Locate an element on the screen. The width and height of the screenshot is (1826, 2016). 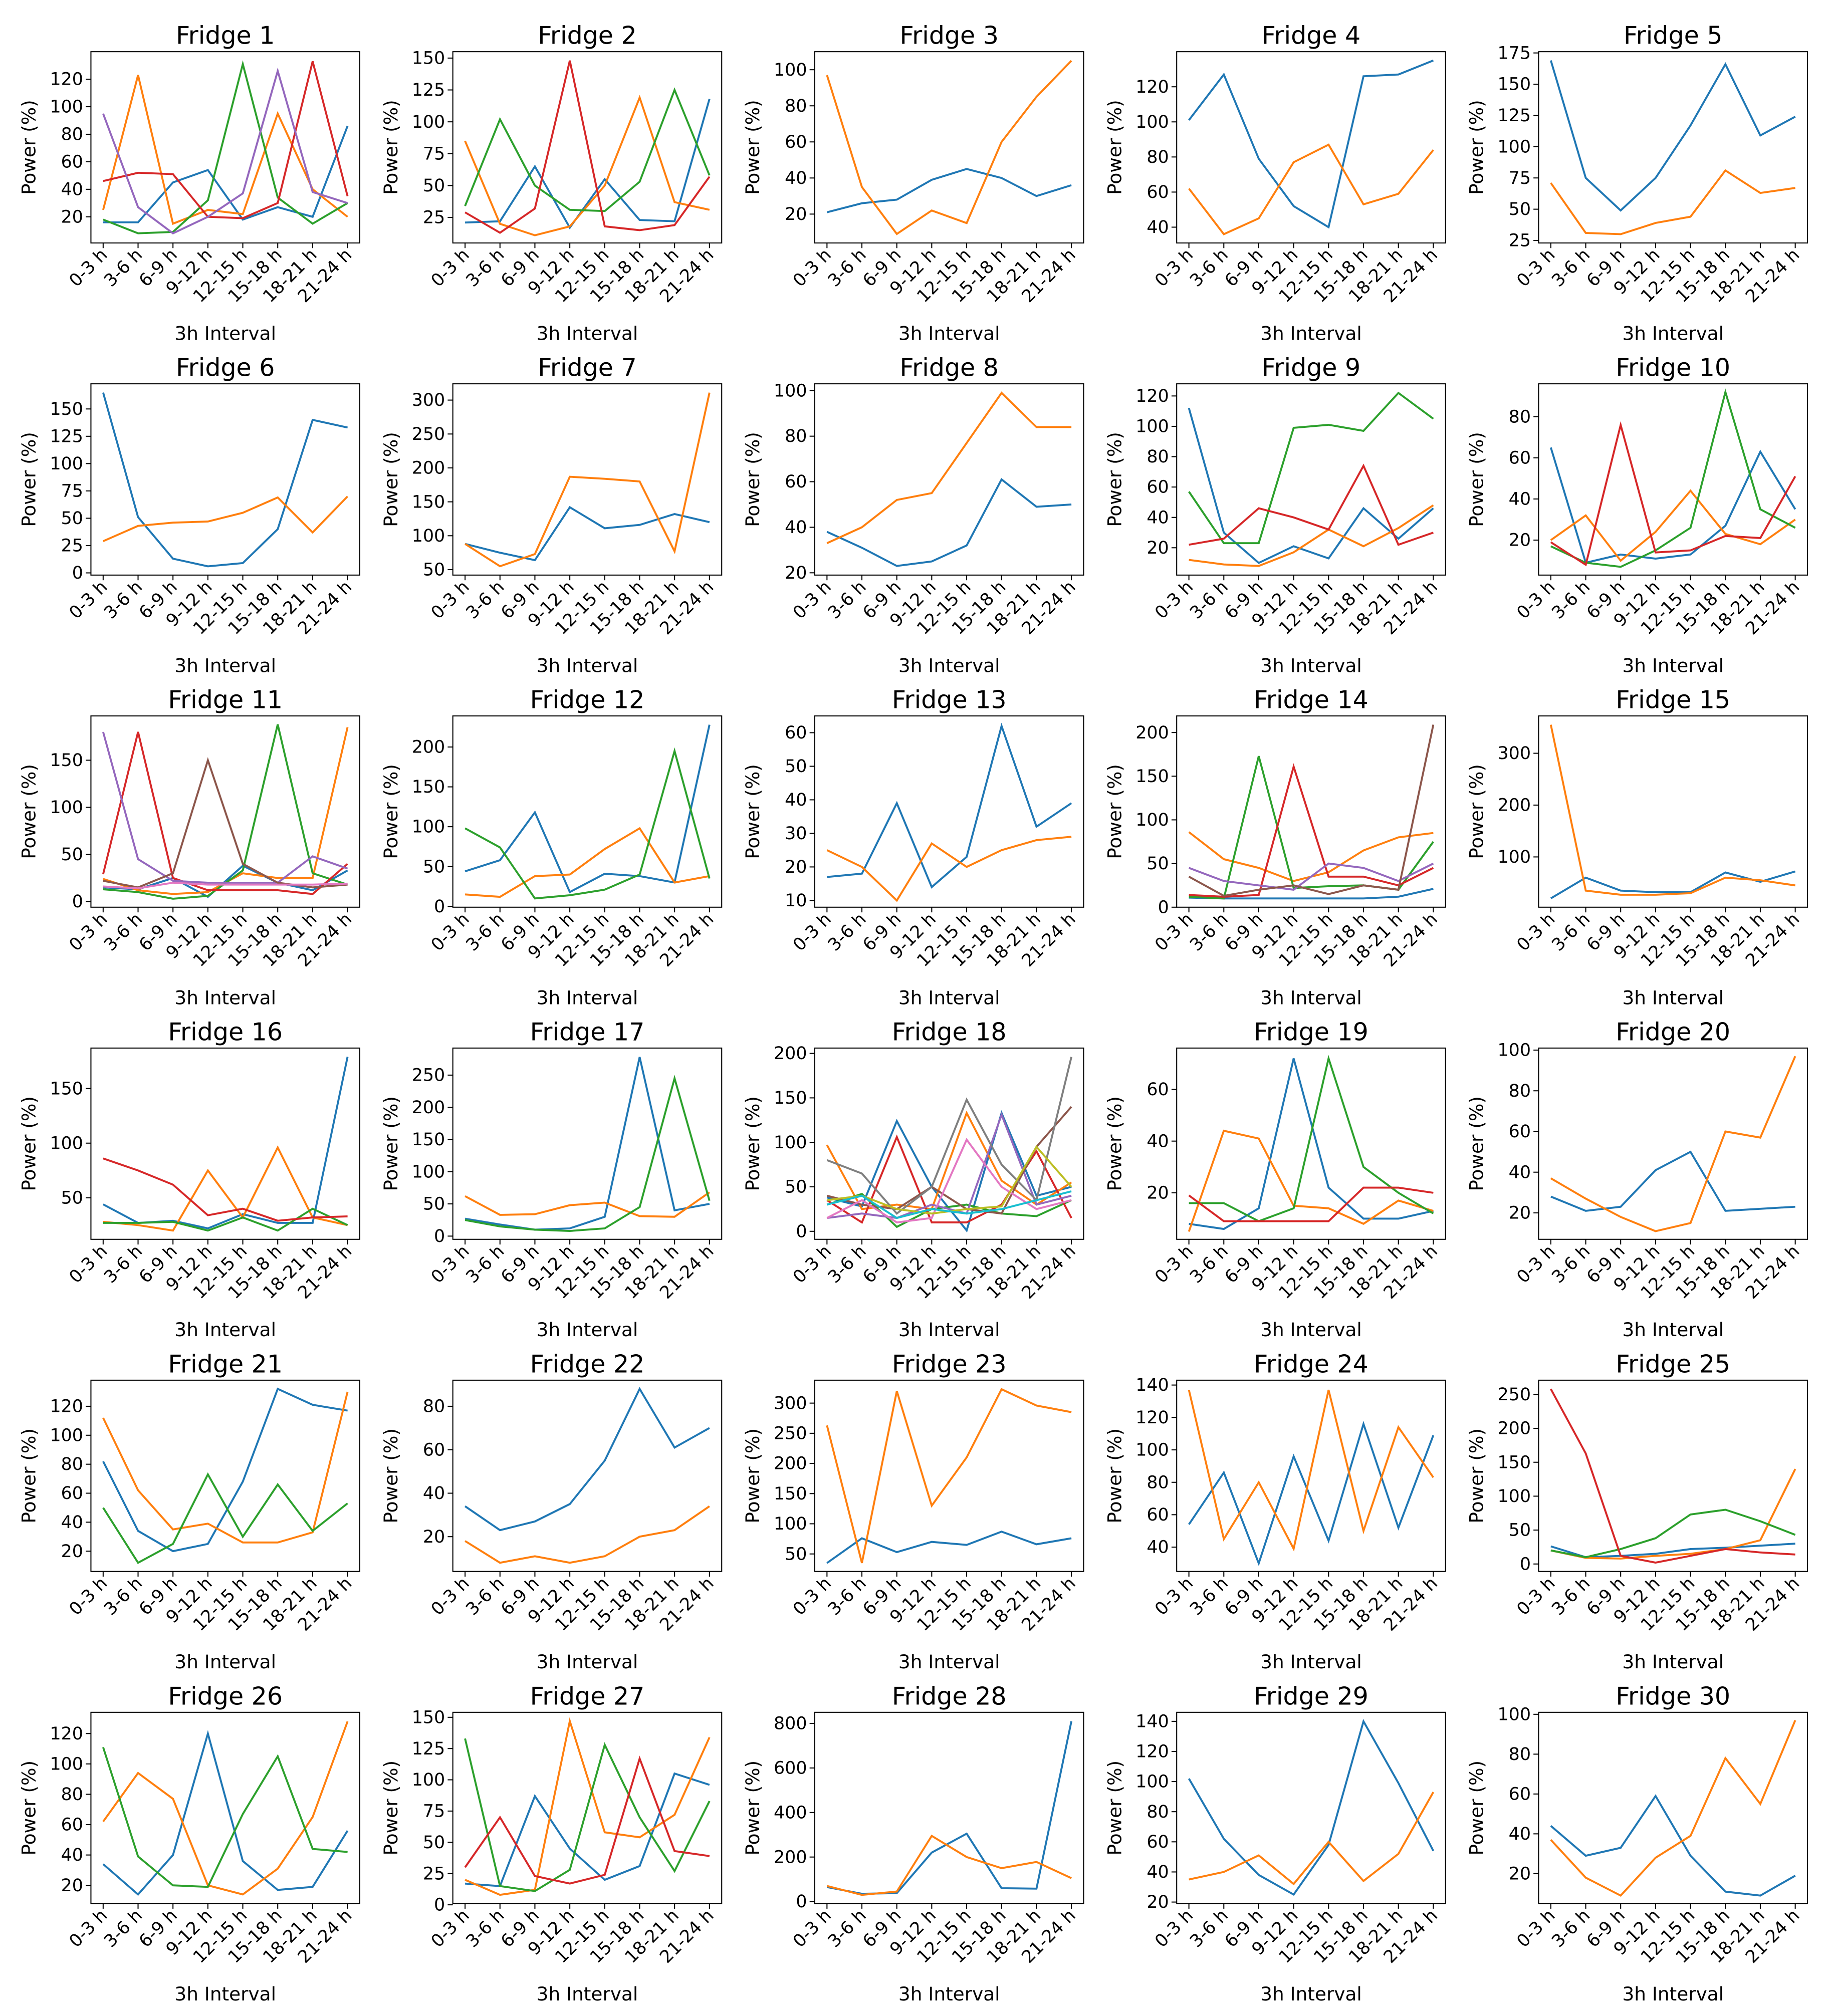
chart-title: Fridge 6 is located at coordinates (225, 368).